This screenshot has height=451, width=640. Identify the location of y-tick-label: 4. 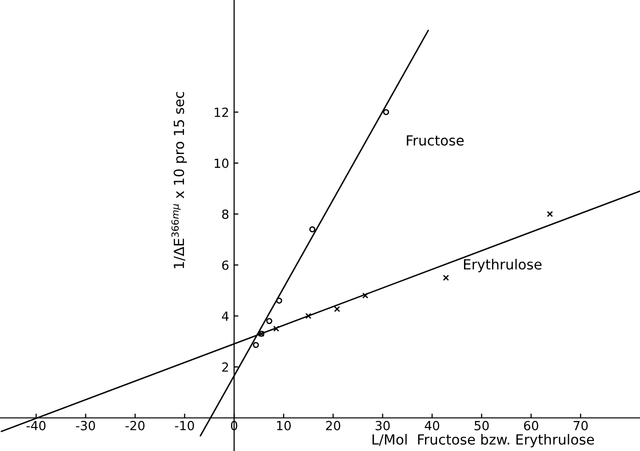
(225, 316).